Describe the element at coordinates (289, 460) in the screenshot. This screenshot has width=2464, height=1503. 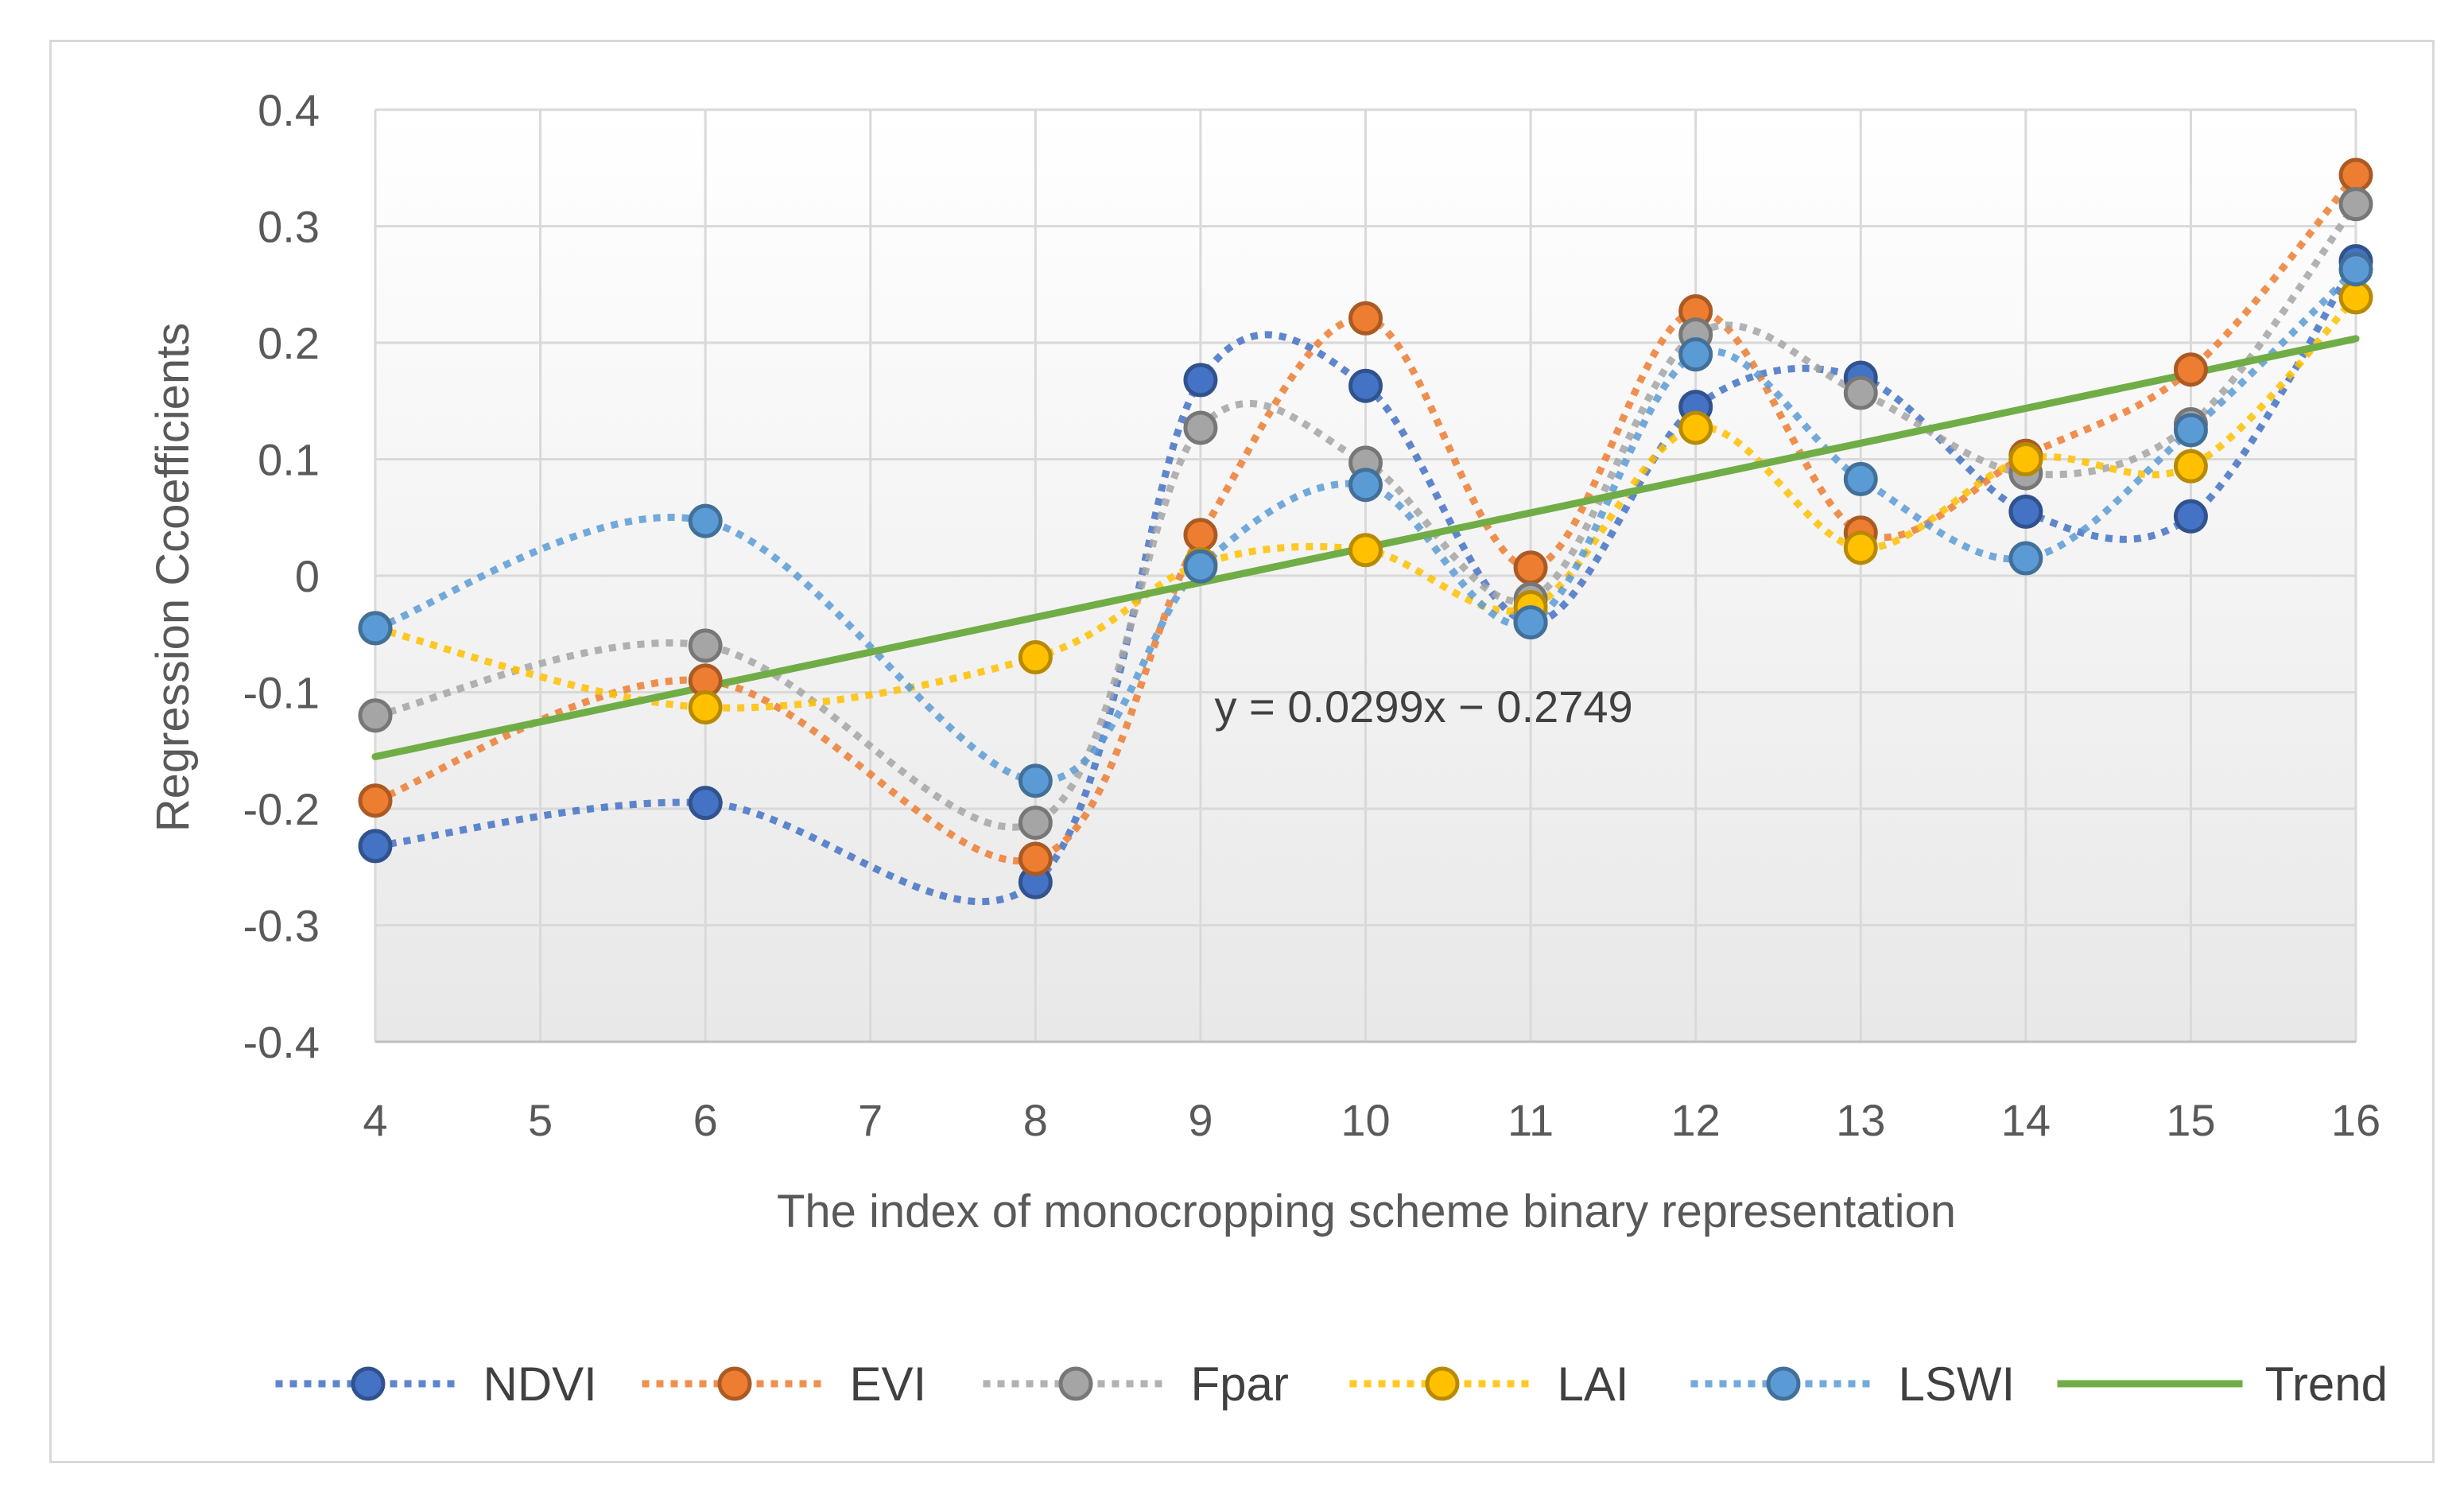
I see `y-tick-label: 0.1` at that location.